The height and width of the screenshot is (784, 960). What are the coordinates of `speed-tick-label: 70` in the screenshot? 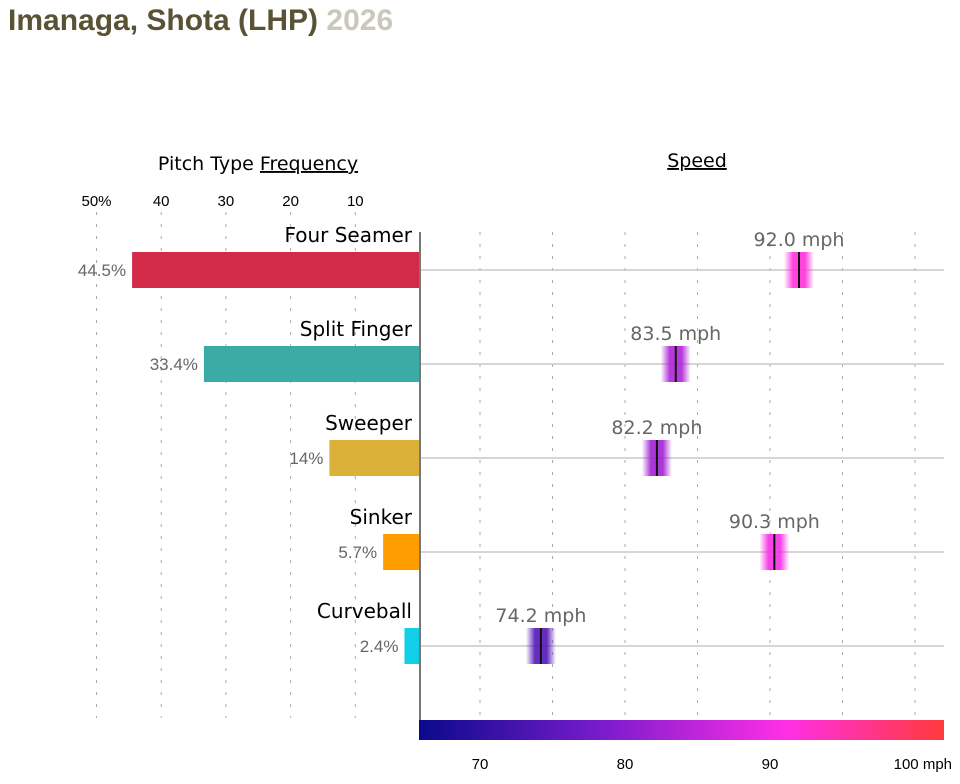 It's located at (480, 764).